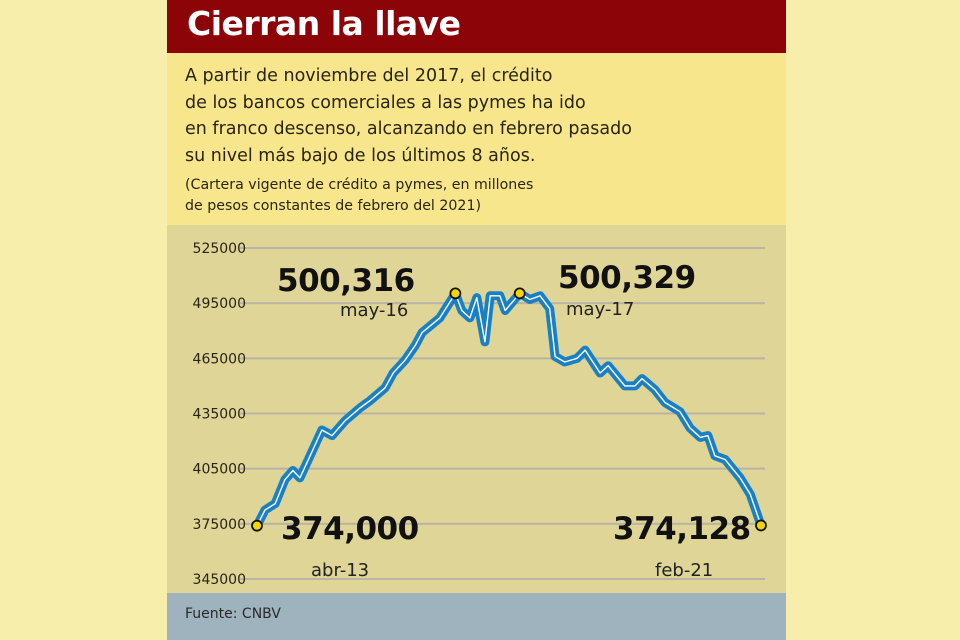 This screenshot has width=960, height=640. I want to click on y-tick-label: 375000, so click(219, 525).